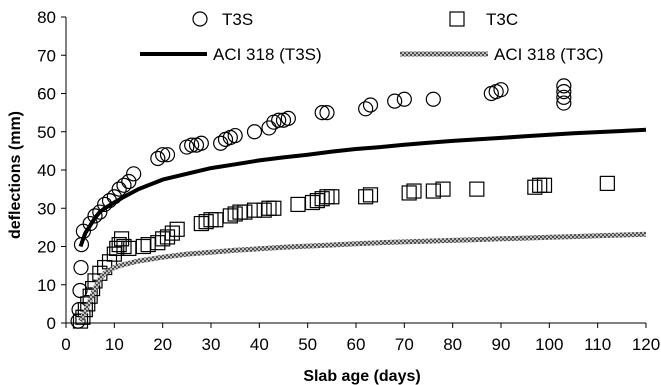 This screenshot has width=661, height=385. What do you see at coordinates (549, 54) in the screenshot?
I see `legend-label: ACI 318 (T3C)` at bounding box center [549, 54].